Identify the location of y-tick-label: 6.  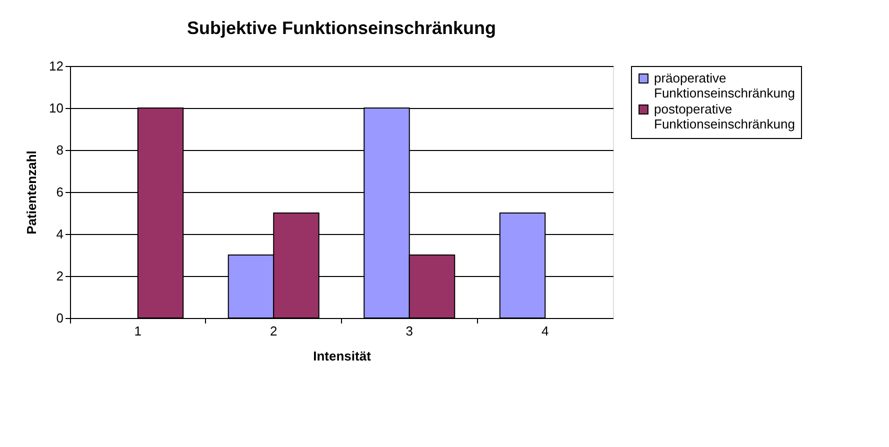
(60, 192).